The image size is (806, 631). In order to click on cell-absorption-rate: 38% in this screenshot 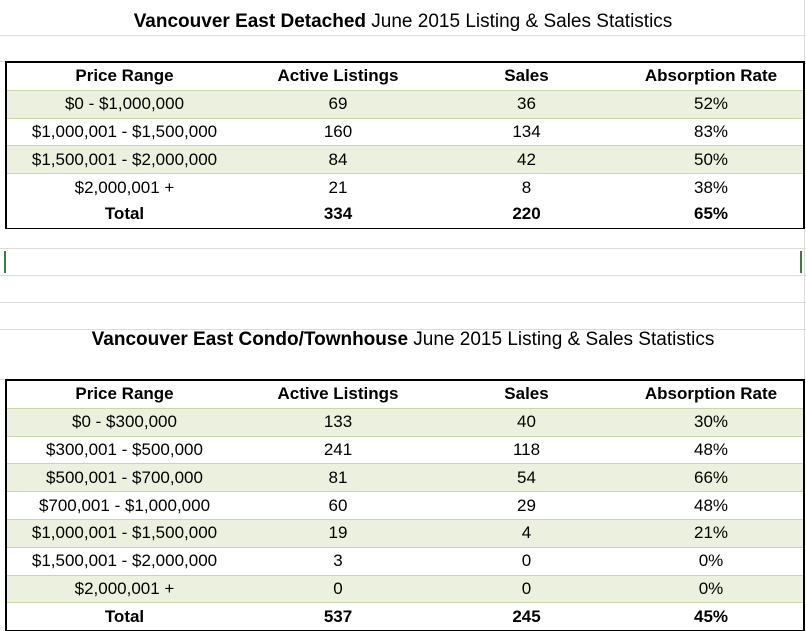, I will do `click(711, 187)`.